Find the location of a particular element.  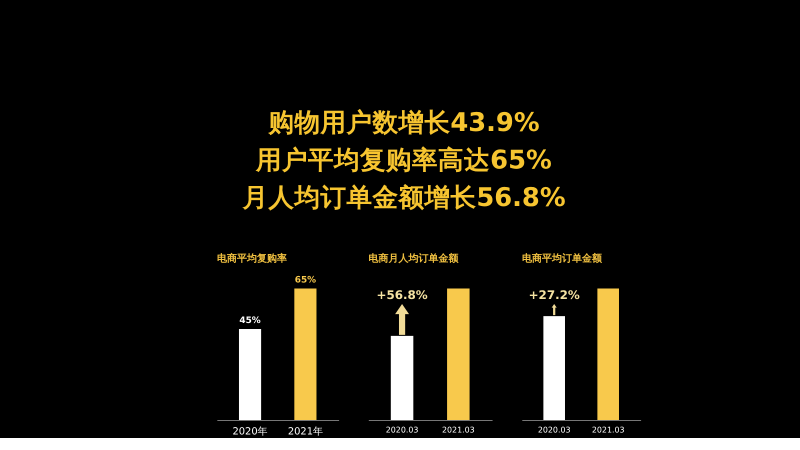

x-tick-label: 2020年 is located at coordinates (250, 431).